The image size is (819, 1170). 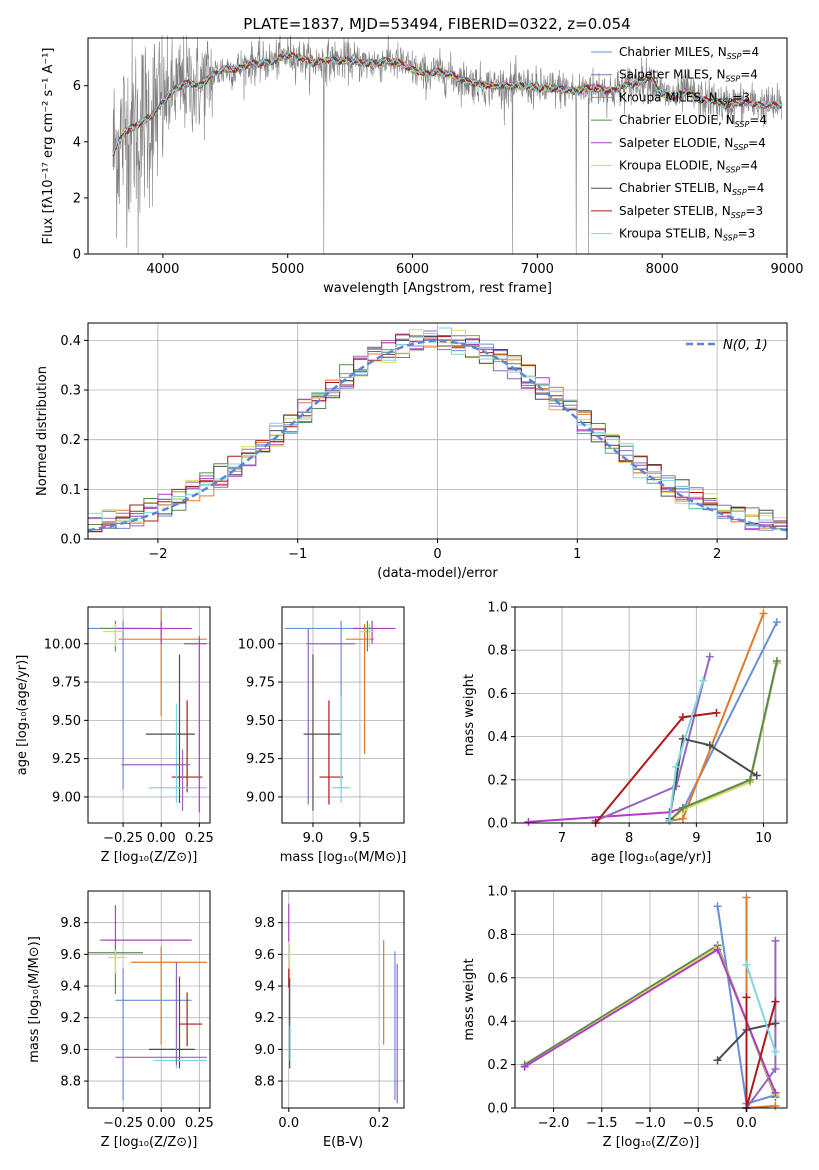 What do you see at coordinates (77, 198) in the screenshot?
I see `y-tick-label: 2` at bounding box center [77, 198].